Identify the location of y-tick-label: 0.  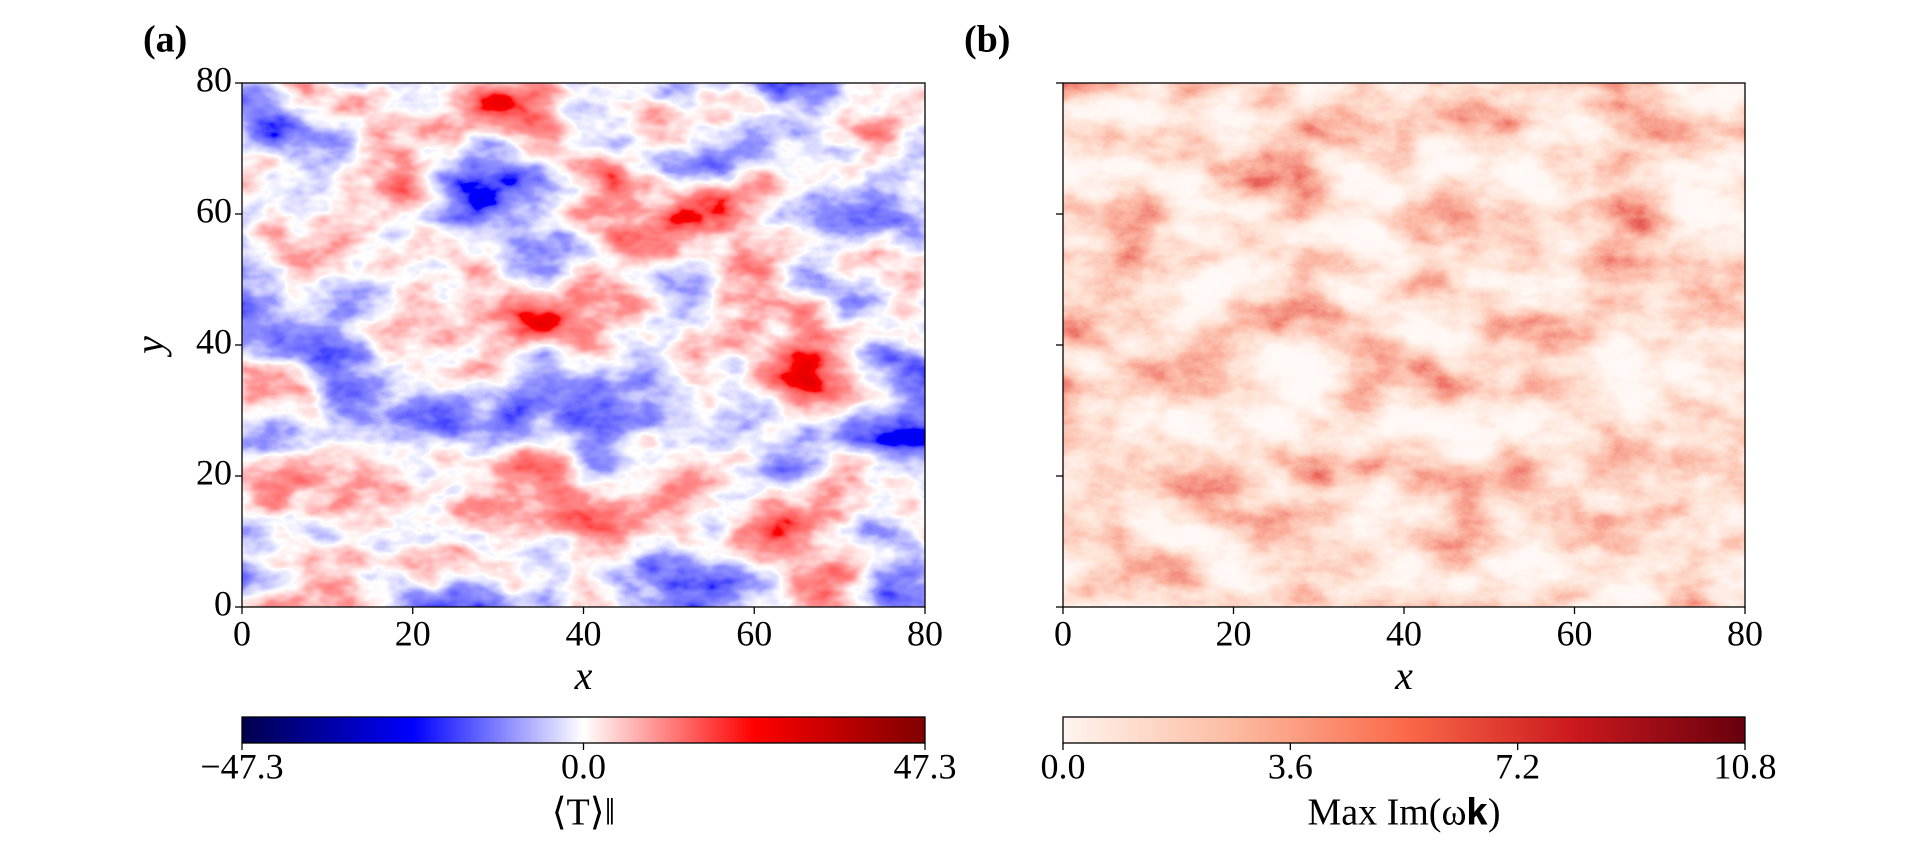
(223, 603).